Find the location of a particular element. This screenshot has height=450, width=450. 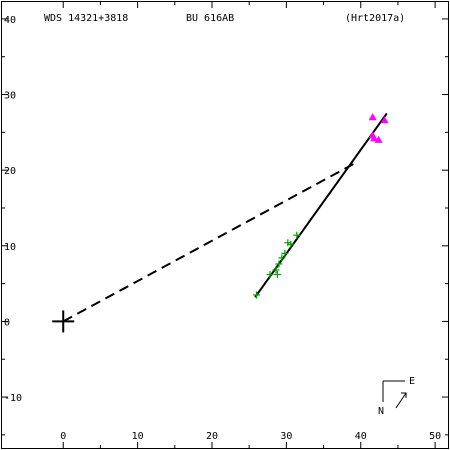

y-tick-label: 30 is located at coordinates (10, 96).